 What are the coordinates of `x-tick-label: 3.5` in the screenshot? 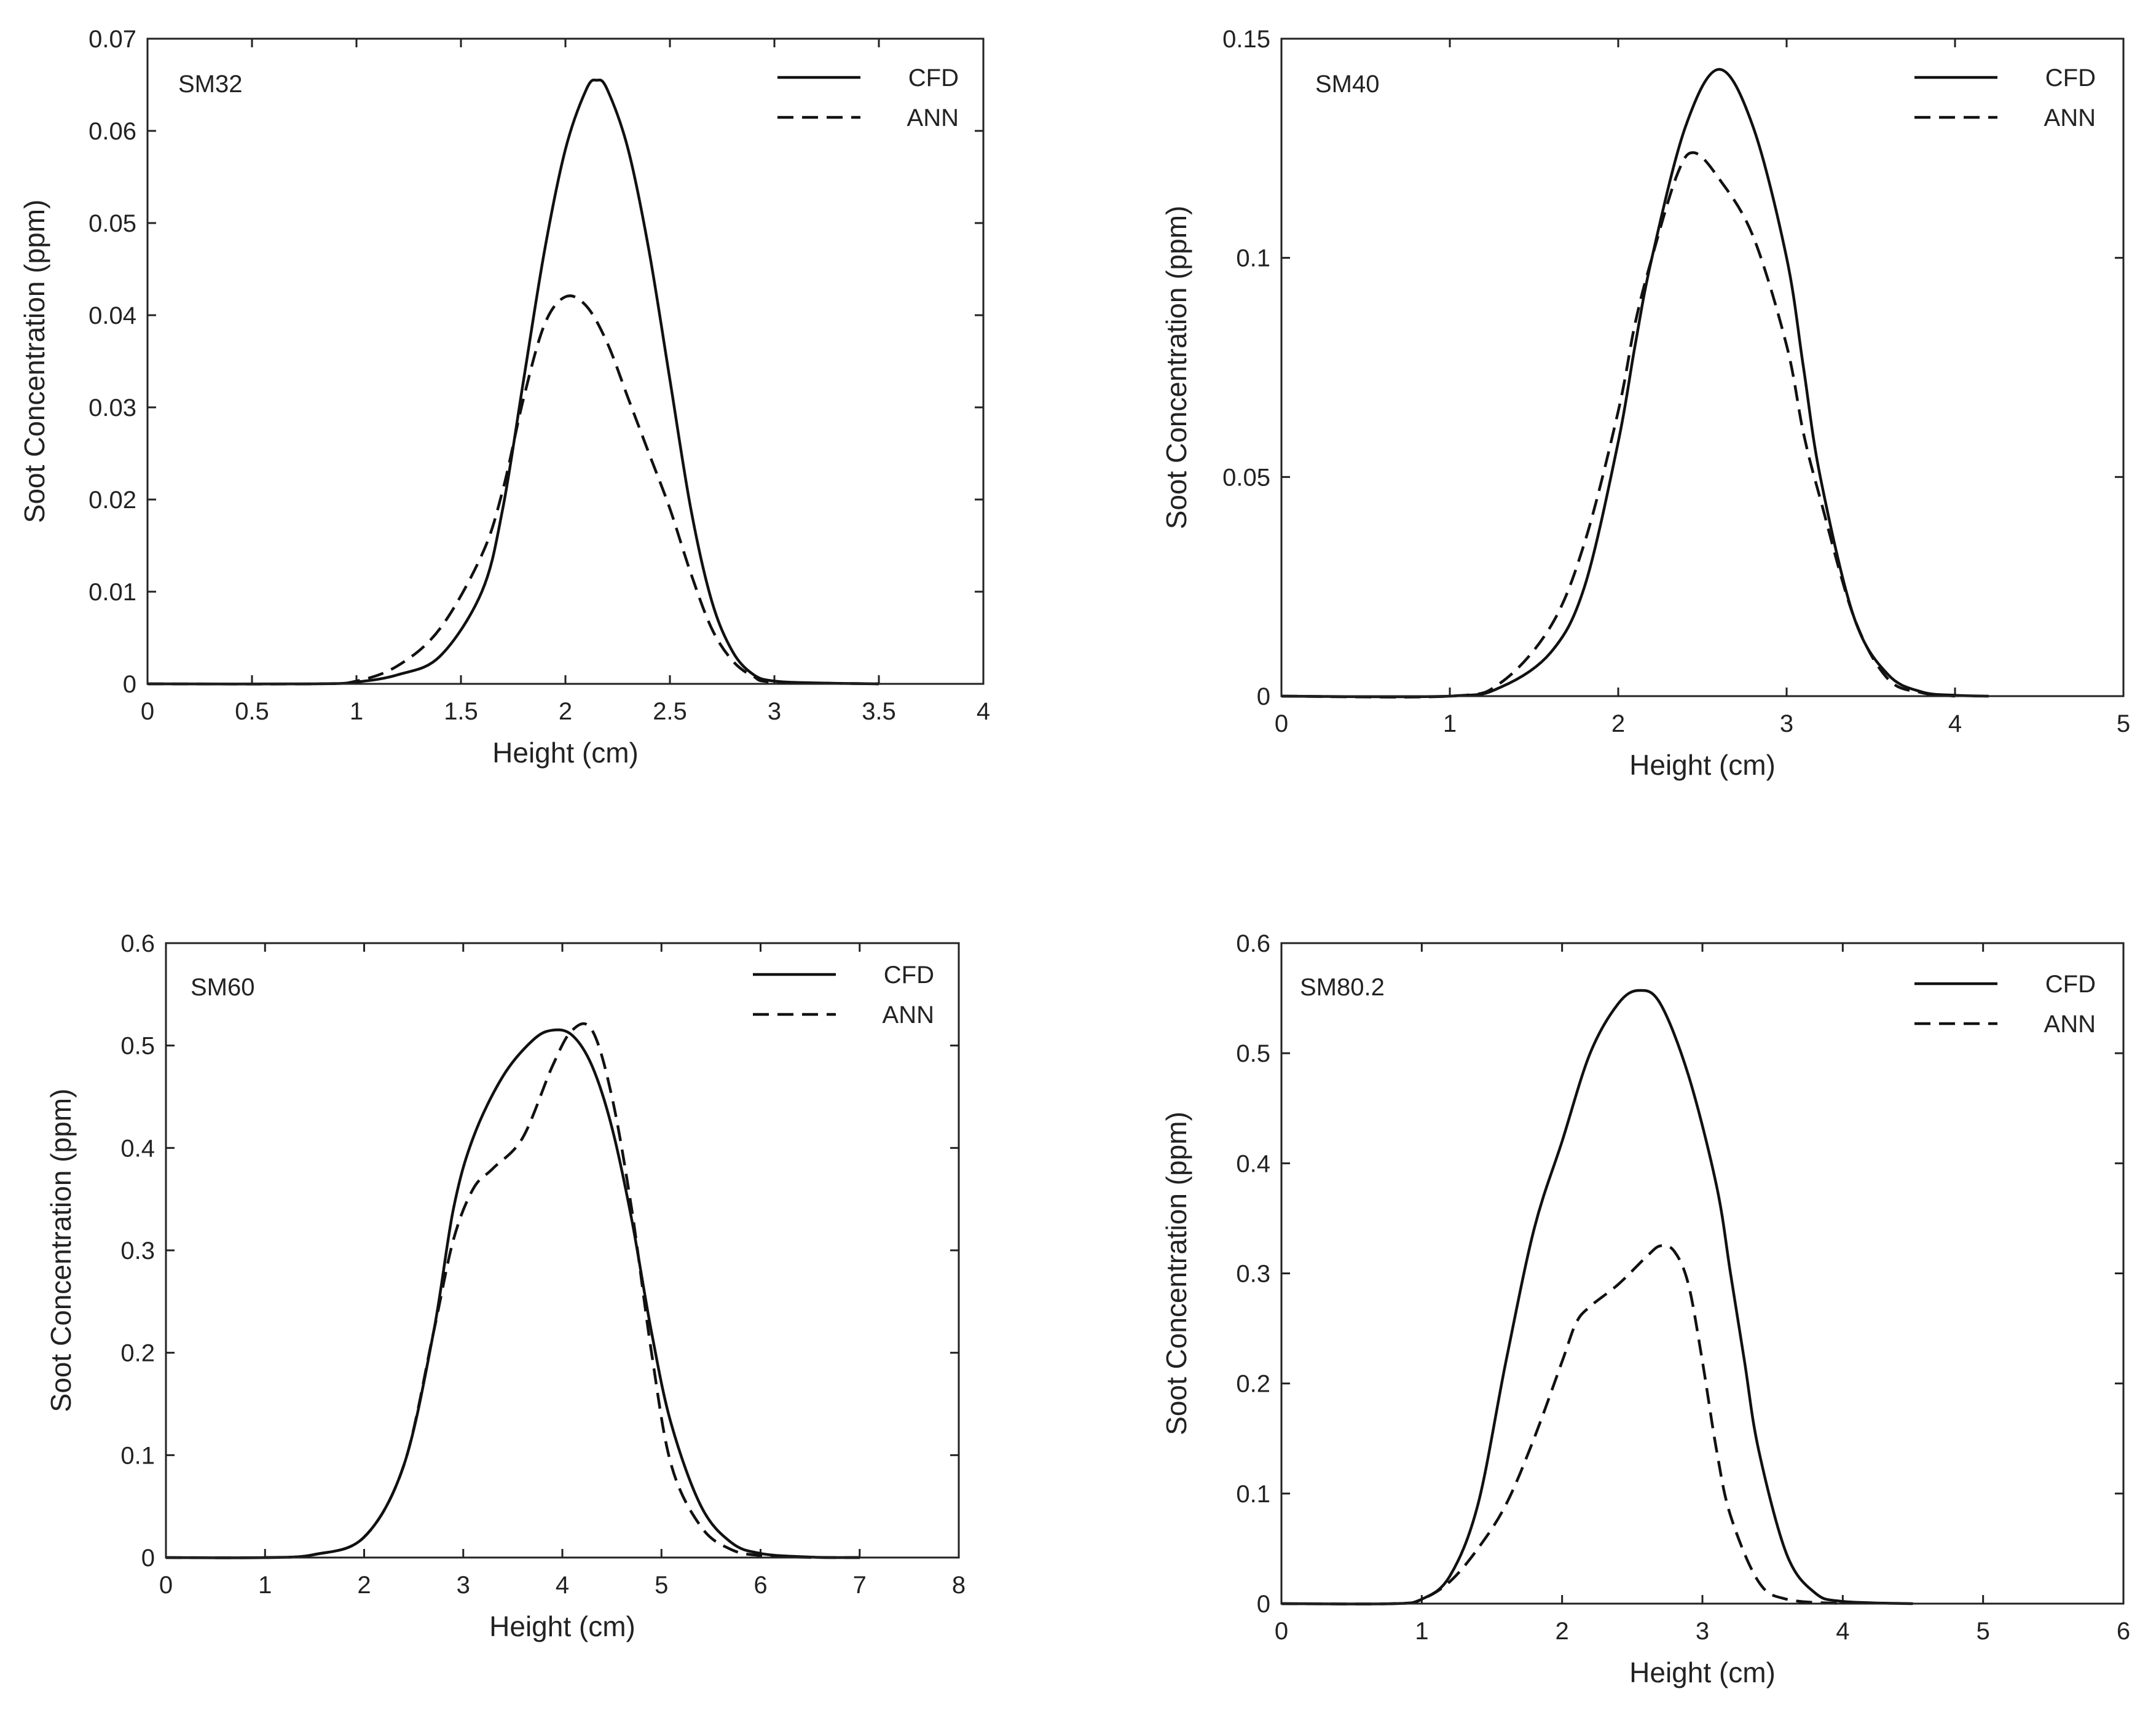 It's located at (879, 711).